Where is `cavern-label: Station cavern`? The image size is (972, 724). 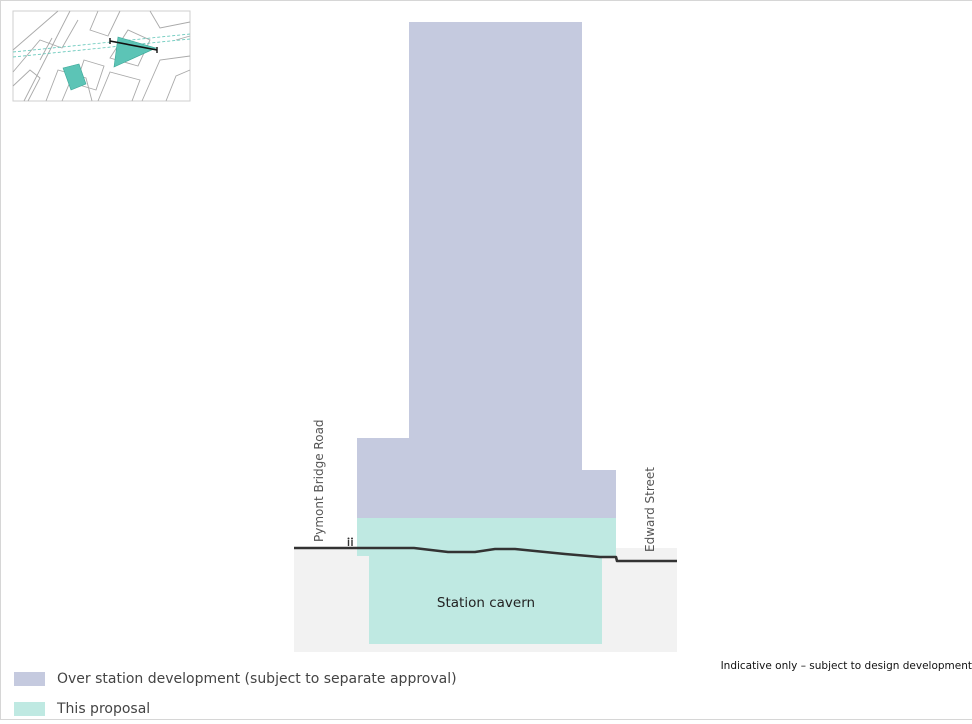
cavern-label: Station cavern is located at coordinates (486, 603).